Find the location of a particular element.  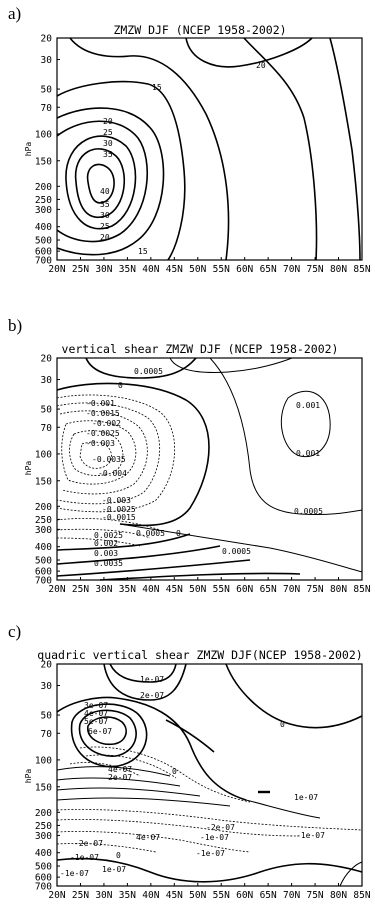

svg-text: -0.0025 is located at coordinates (119, 509).